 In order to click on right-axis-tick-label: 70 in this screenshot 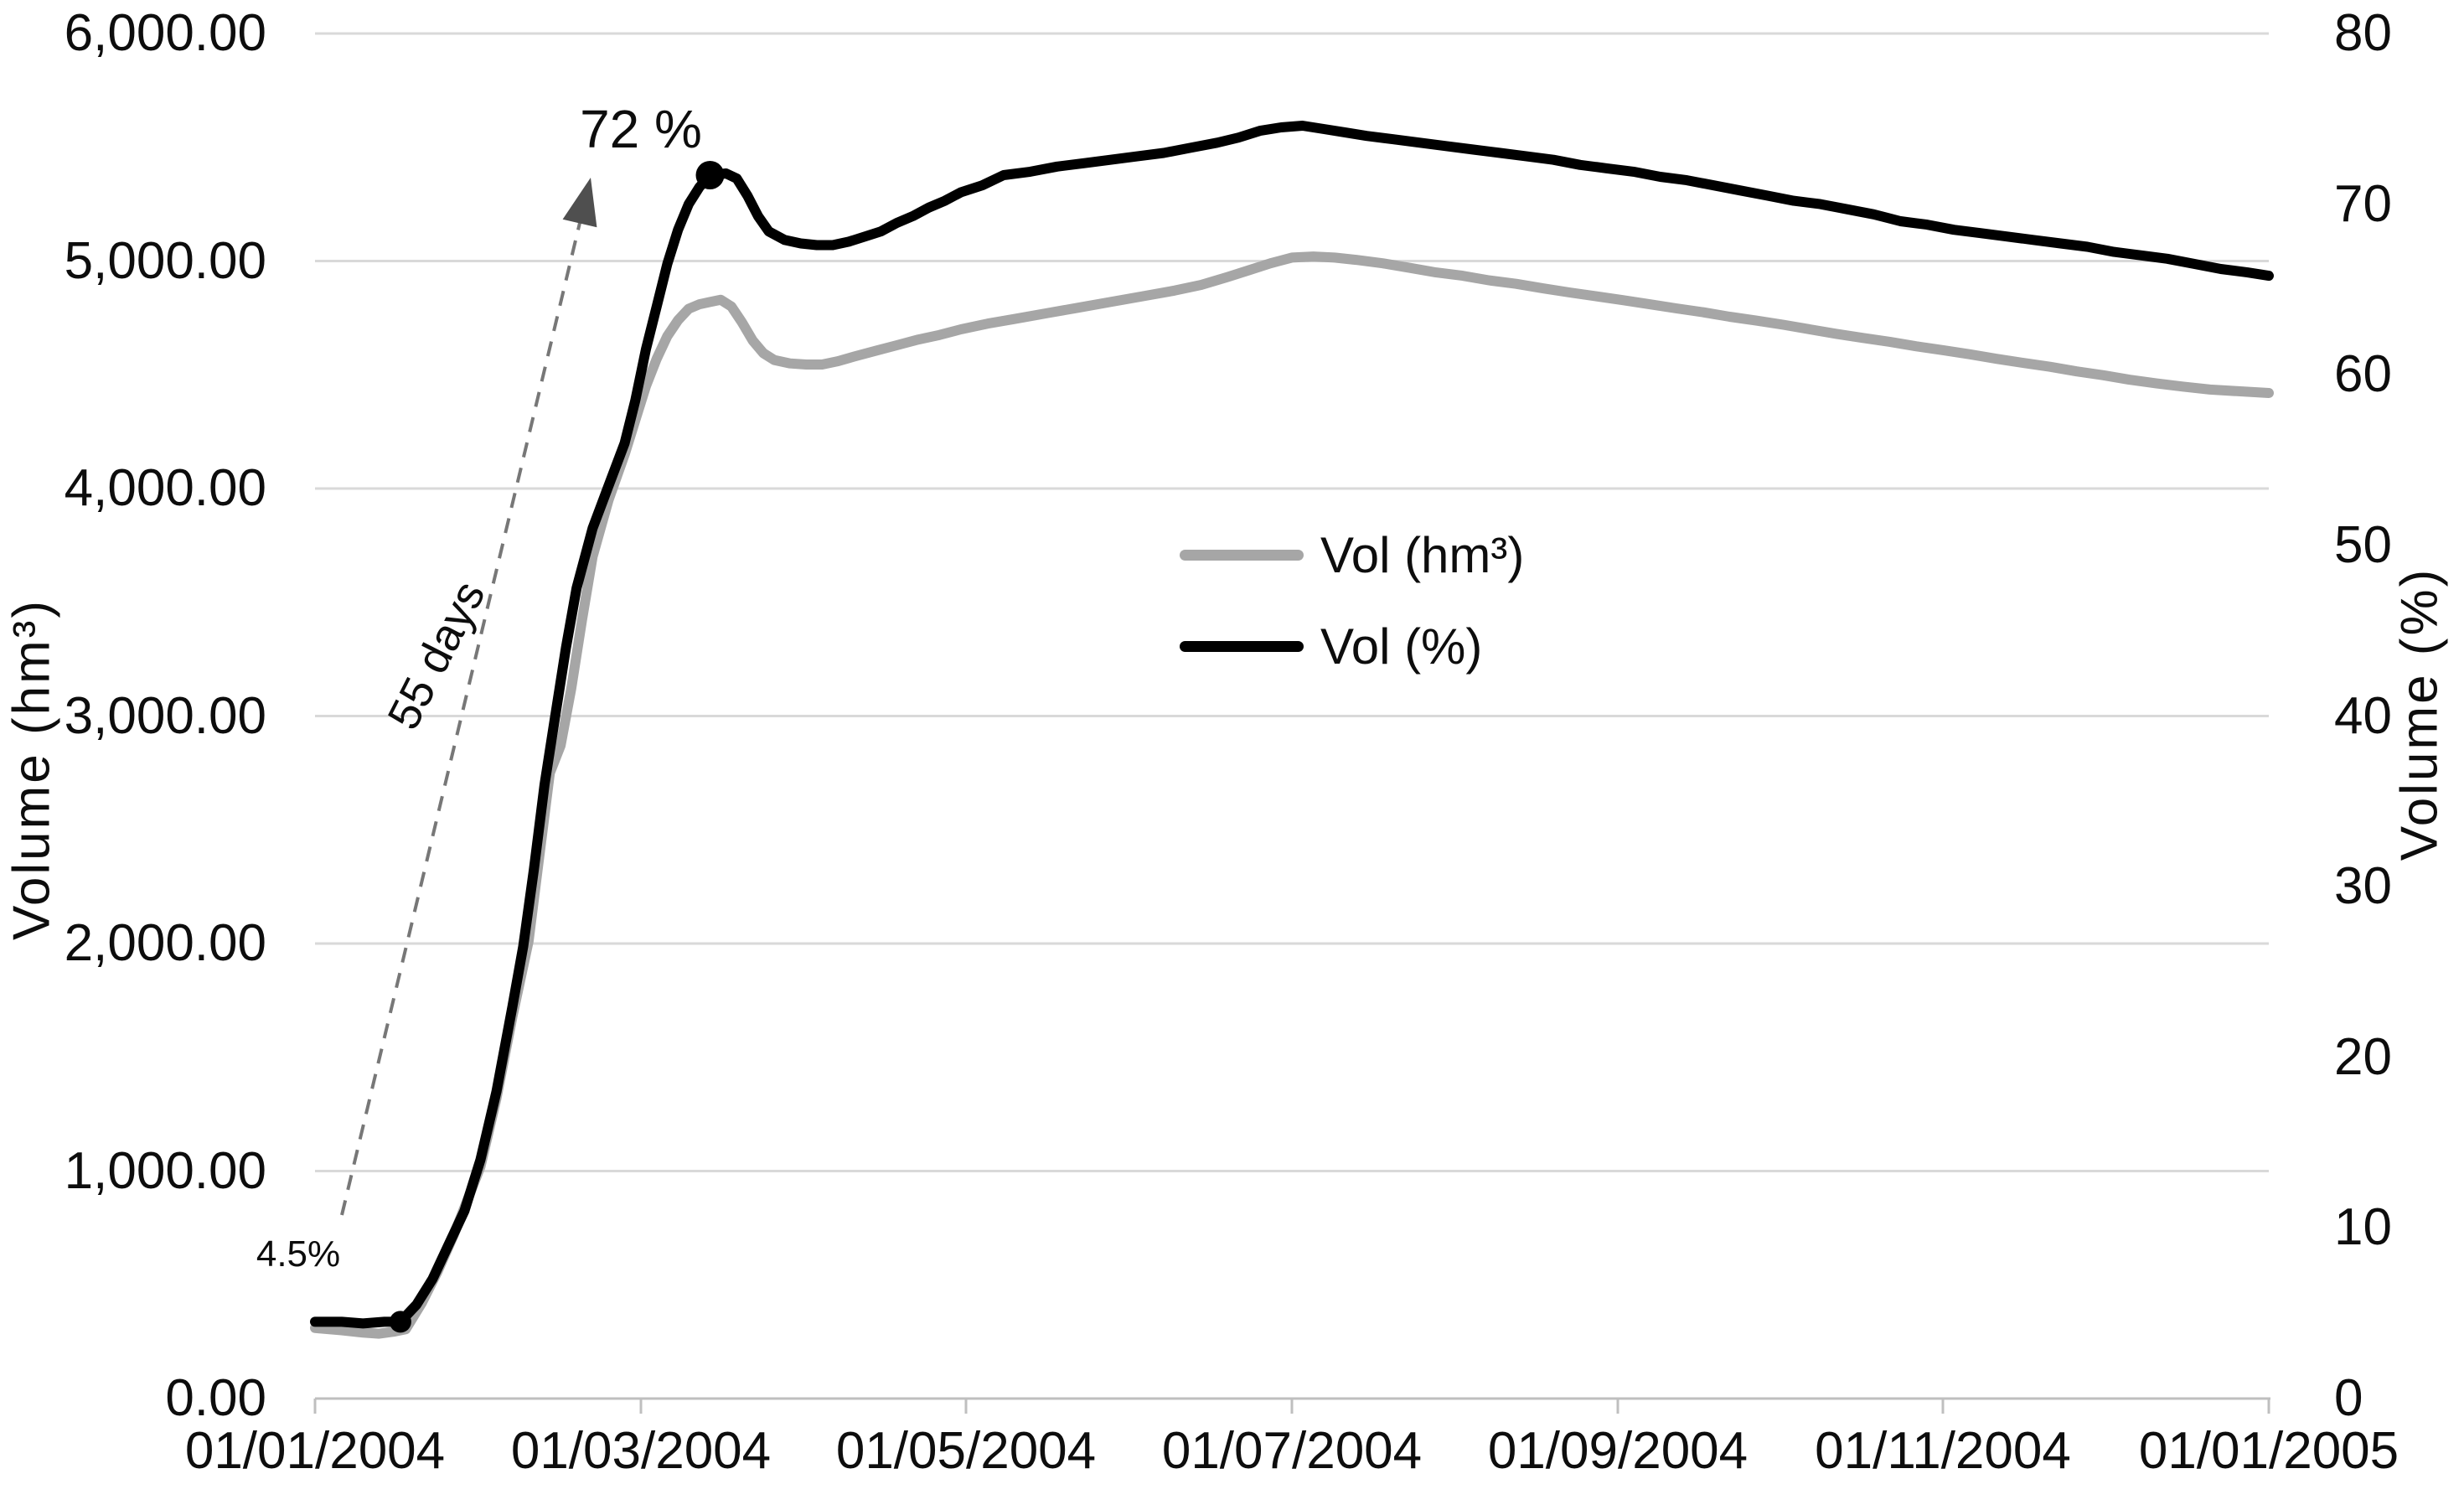, I will do `click(2363, 204)`.